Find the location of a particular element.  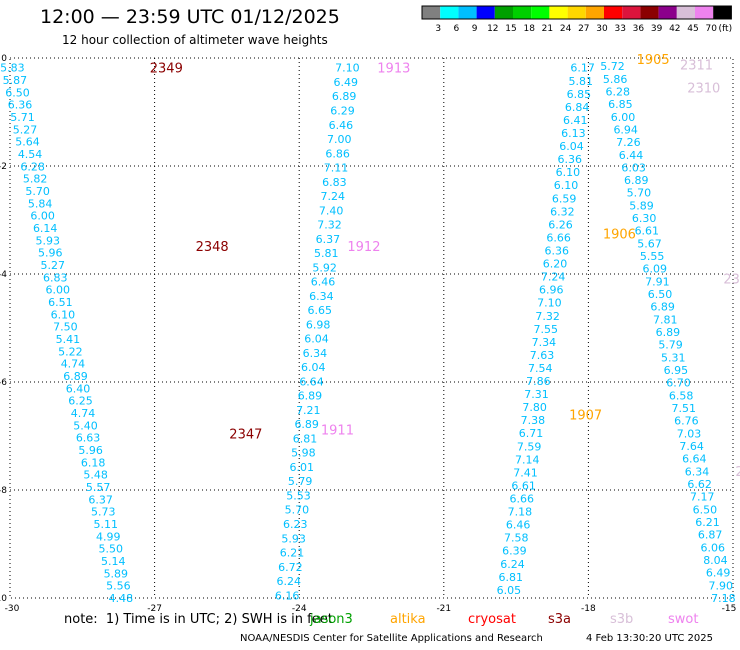

wave-height-value: 7.81 is located at coordinates (665, 319).